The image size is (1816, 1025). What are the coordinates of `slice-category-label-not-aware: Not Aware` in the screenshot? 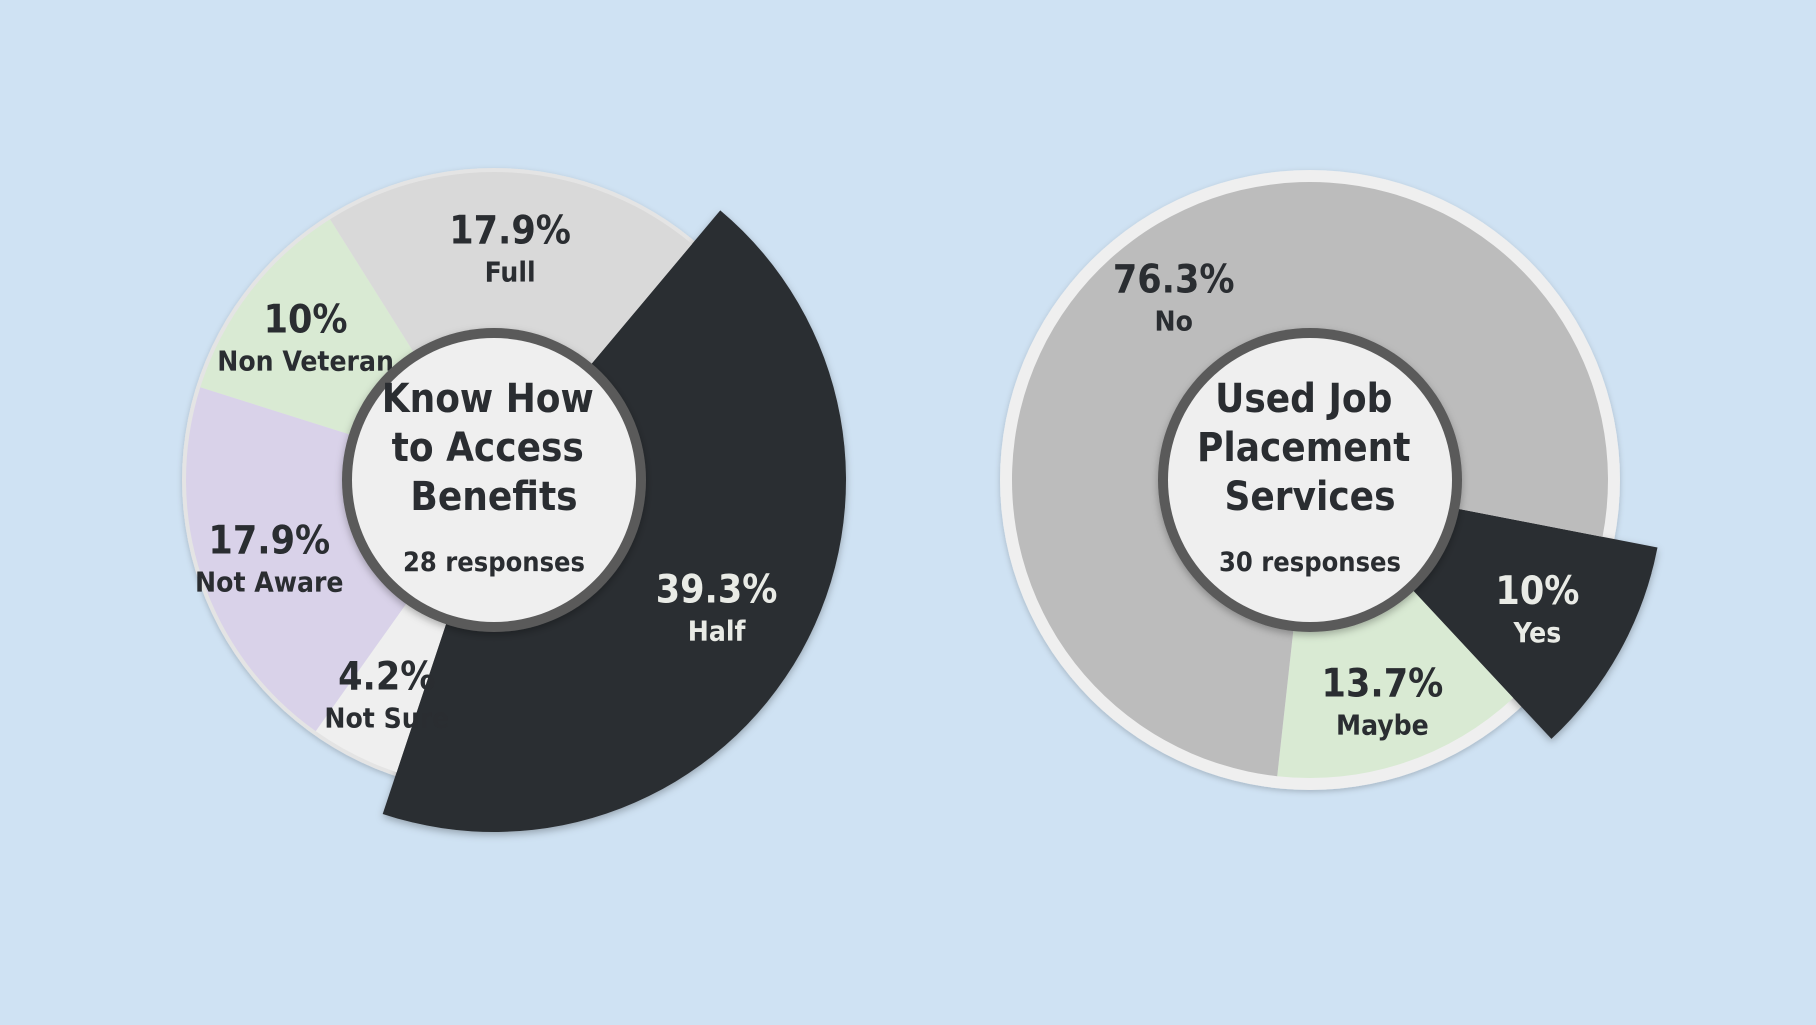 It's located at (269, 581).